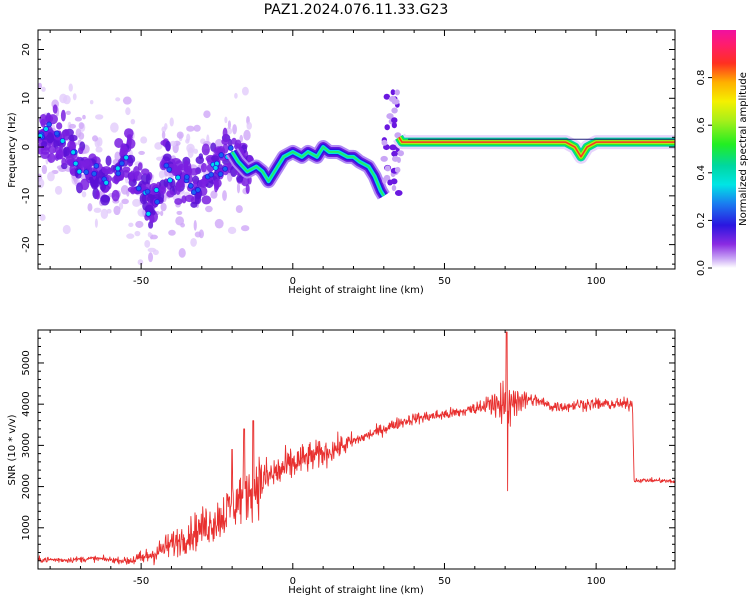 The width and height of the screenshot is (750, 600). Describe the element at coordinates (26, 98) in the screenshot. I see `spectrogram-ytick-label: 10` at that location.